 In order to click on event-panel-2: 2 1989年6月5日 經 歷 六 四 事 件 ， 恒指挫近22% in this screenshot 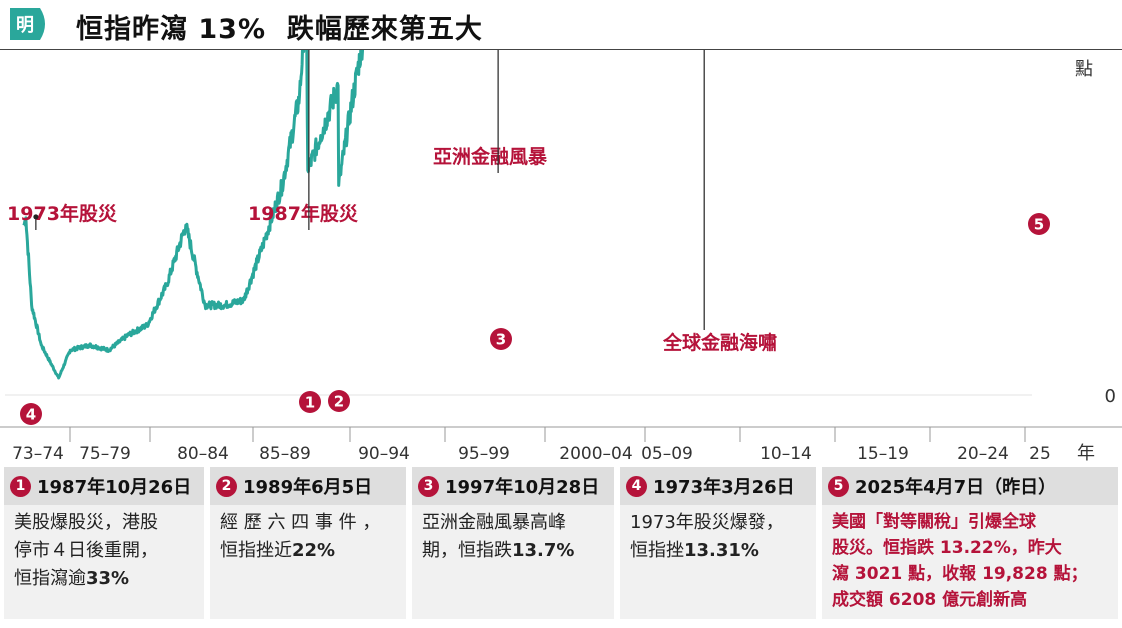, I will do `click(308, 543)`.